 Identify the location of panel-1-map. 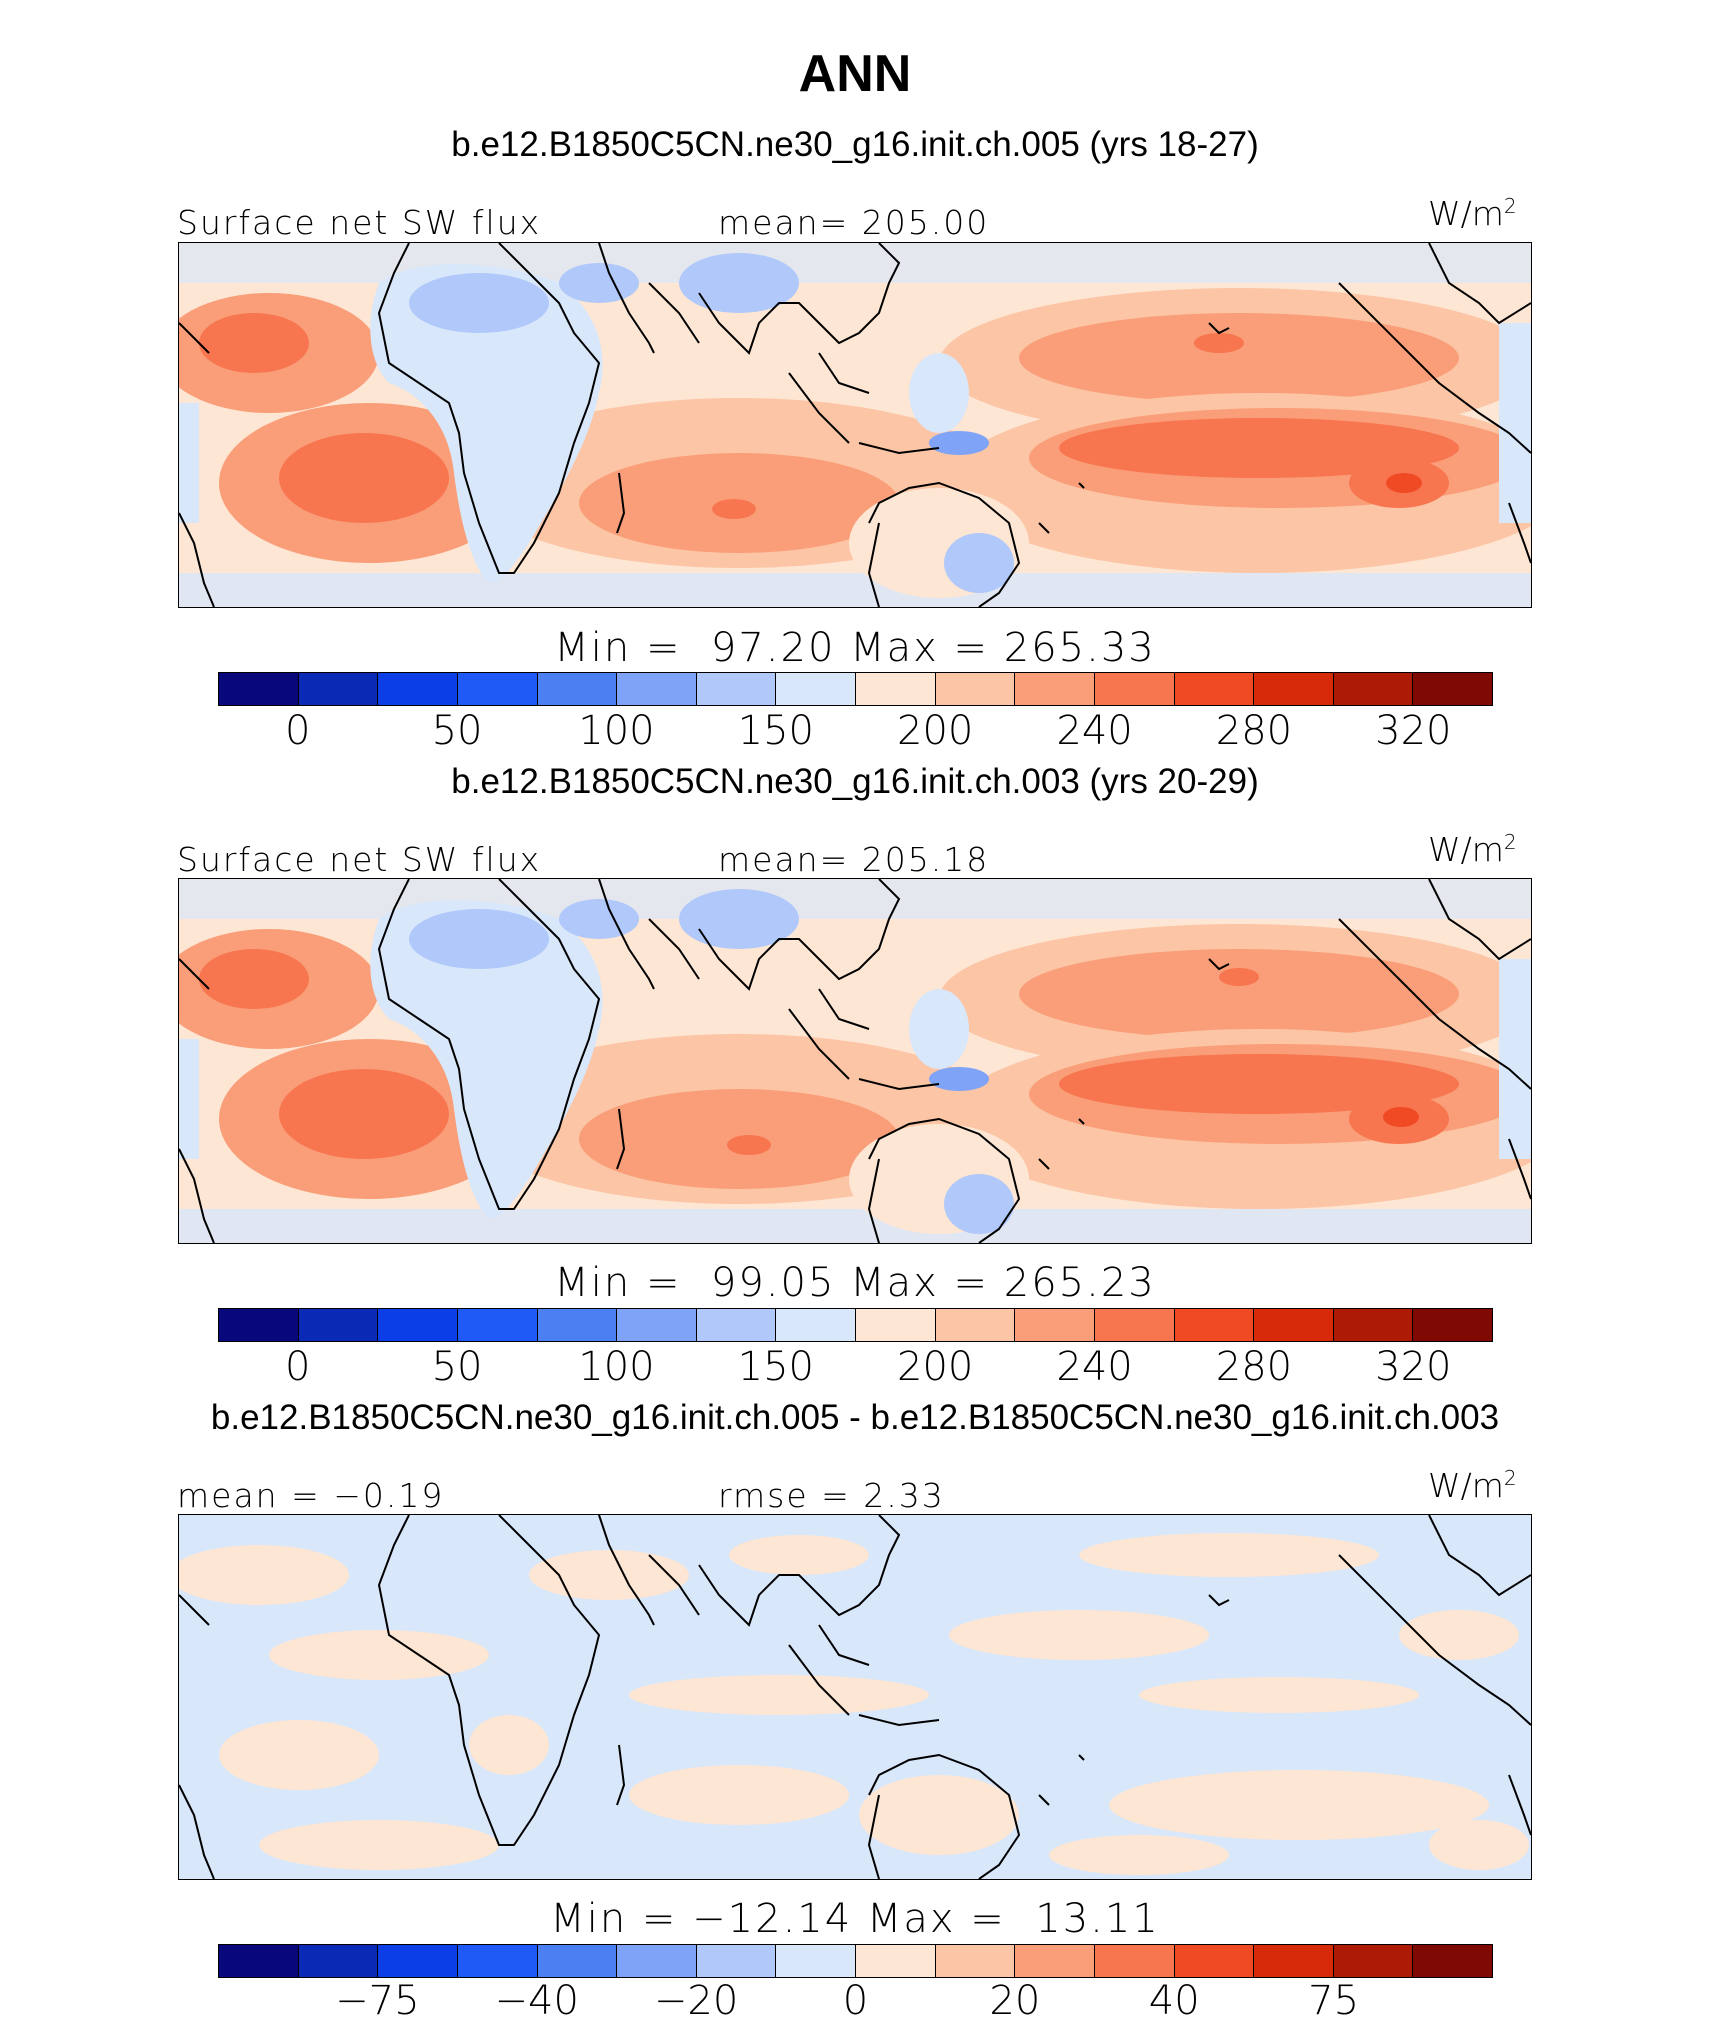
(855, 425).